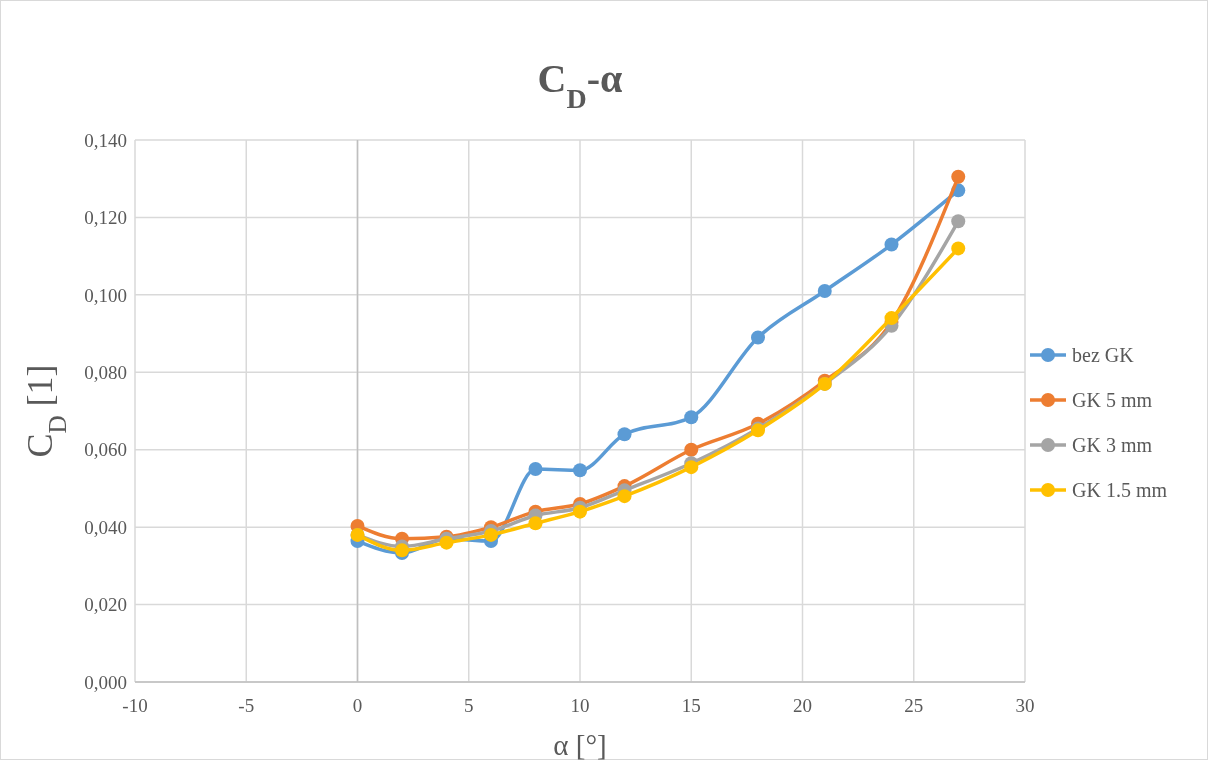  Describe the element at coordinates (105, 295) in the screenshot. I see `y-tick-label: 0,100` at that location.